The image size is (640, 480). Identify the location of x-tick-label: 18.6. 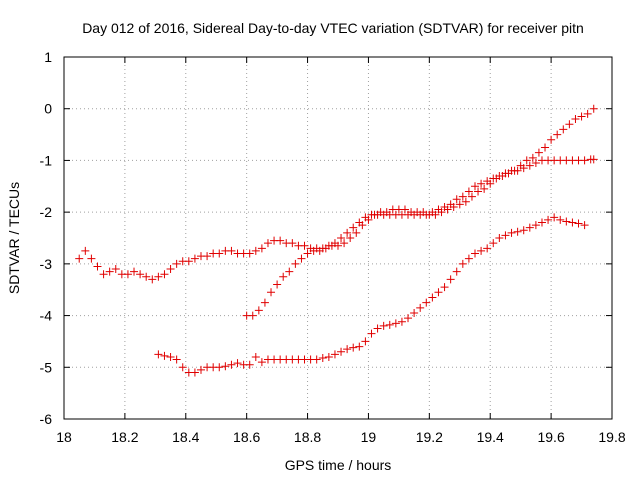
(246, 437).